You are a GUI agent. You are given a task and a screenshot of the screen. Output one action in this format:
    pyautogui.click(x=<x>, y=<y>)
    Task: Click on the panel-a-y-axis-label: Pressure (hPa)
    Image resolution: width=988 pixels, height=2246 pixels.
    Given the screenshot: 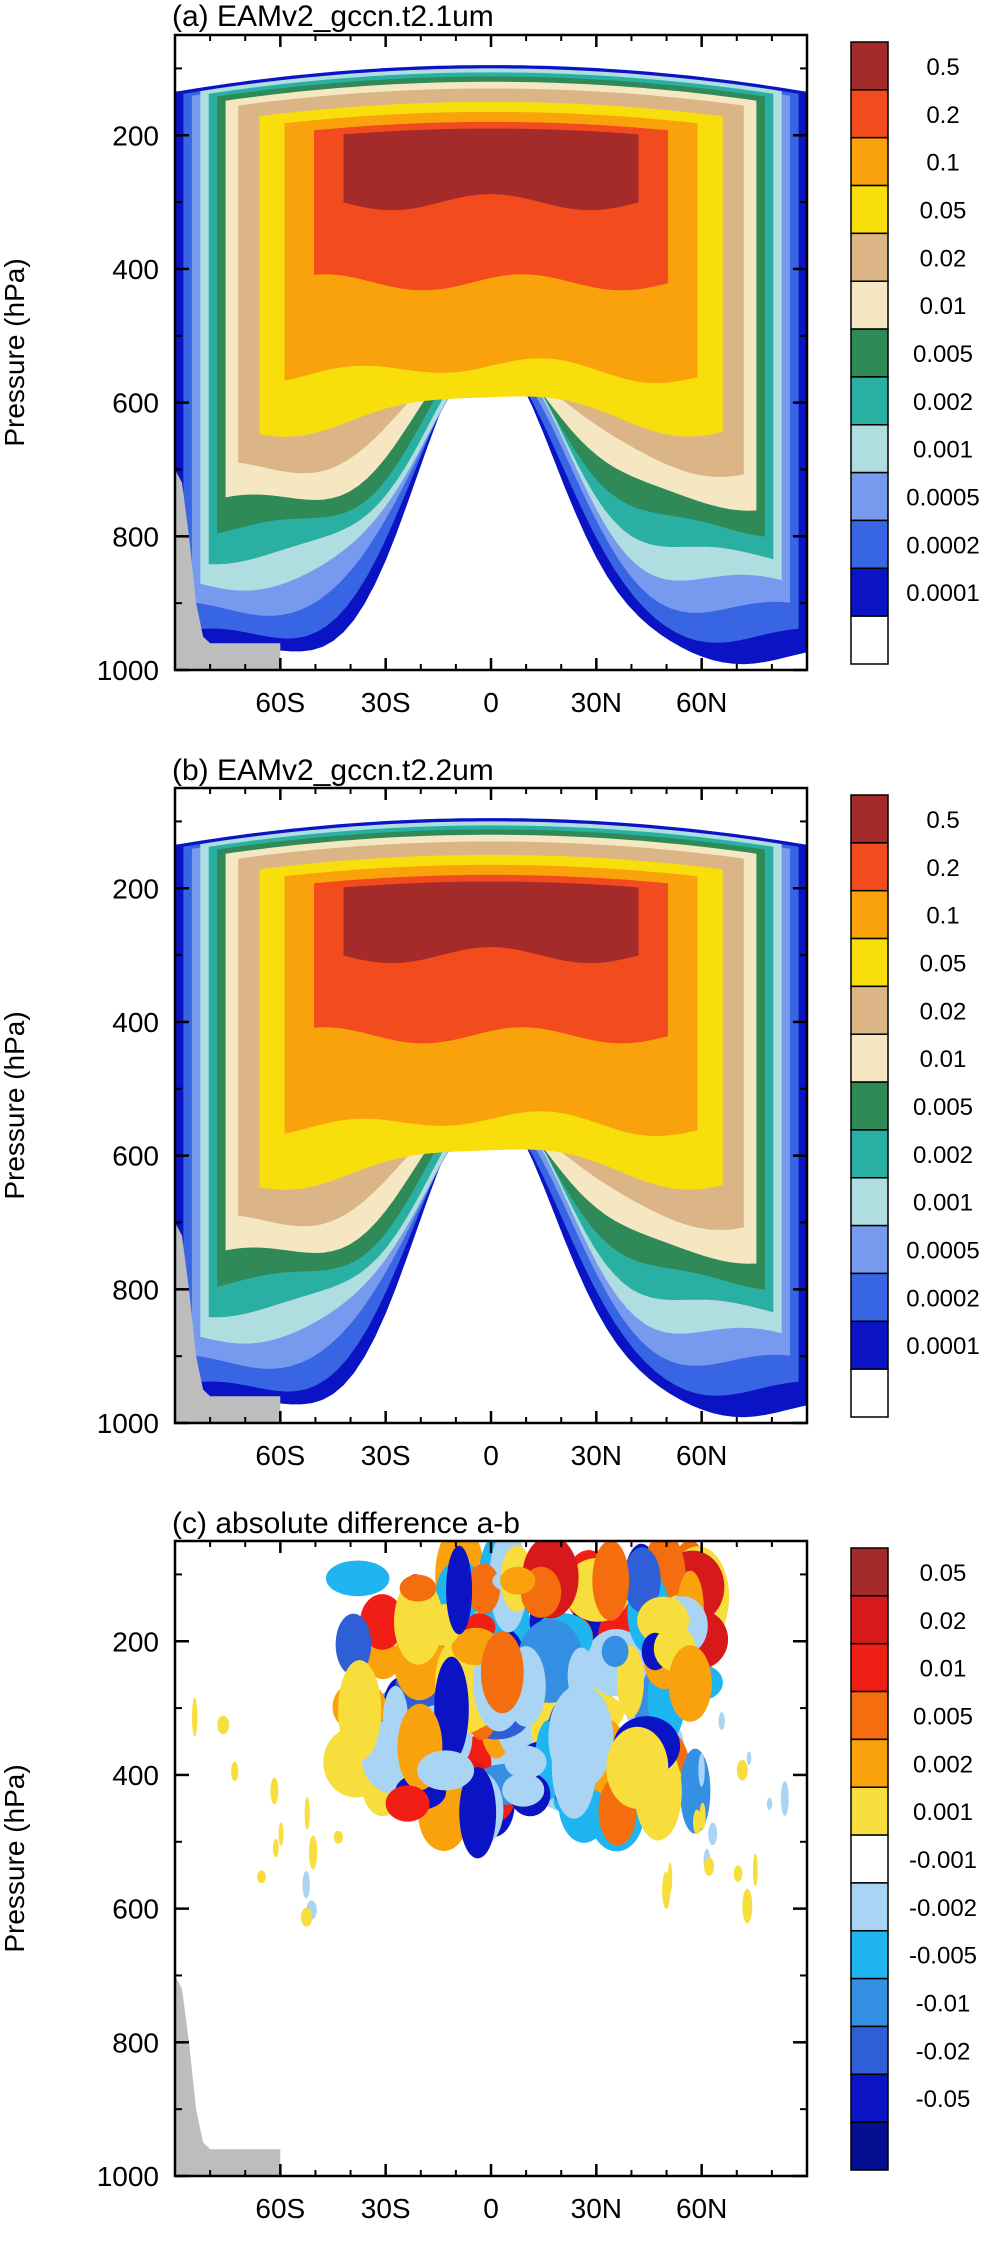 What is the action you would take?
    pyautogui.click(x=15, y=352)
    